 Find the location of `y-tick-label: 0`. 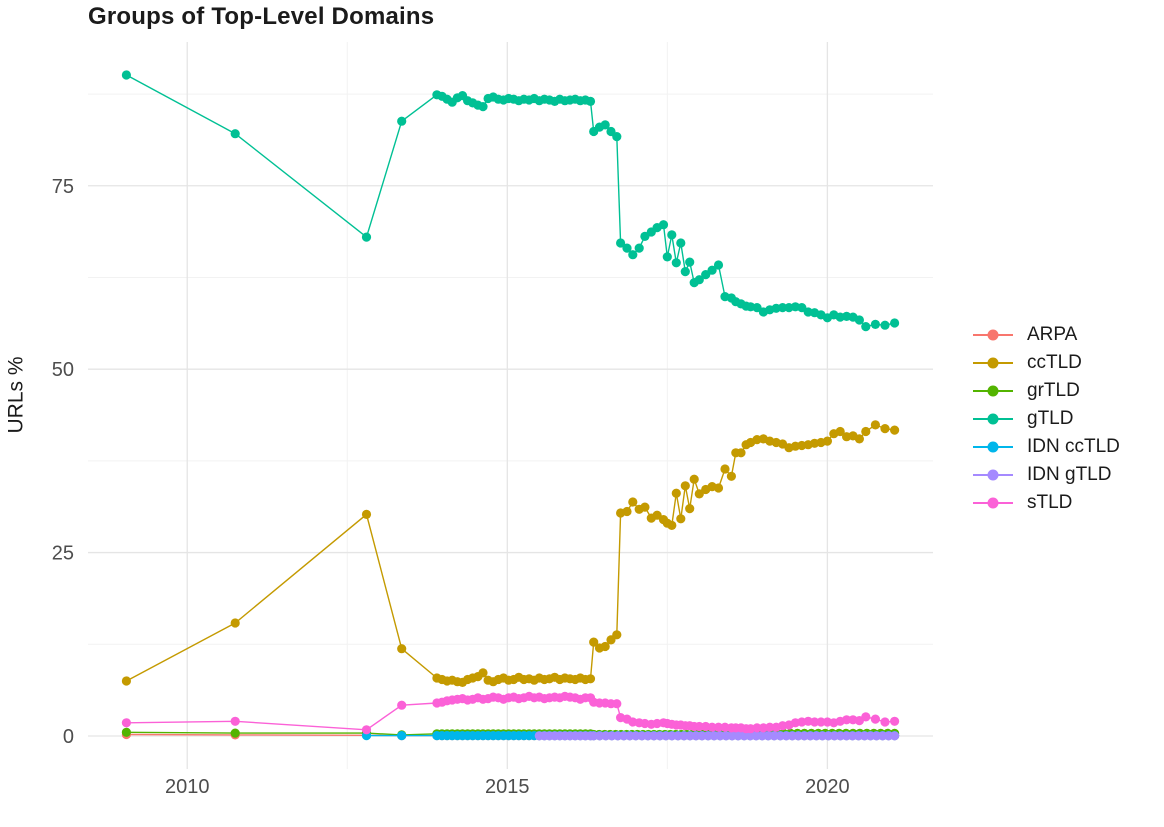

y-tick-label: 0 is located at coordinates (68, 737).